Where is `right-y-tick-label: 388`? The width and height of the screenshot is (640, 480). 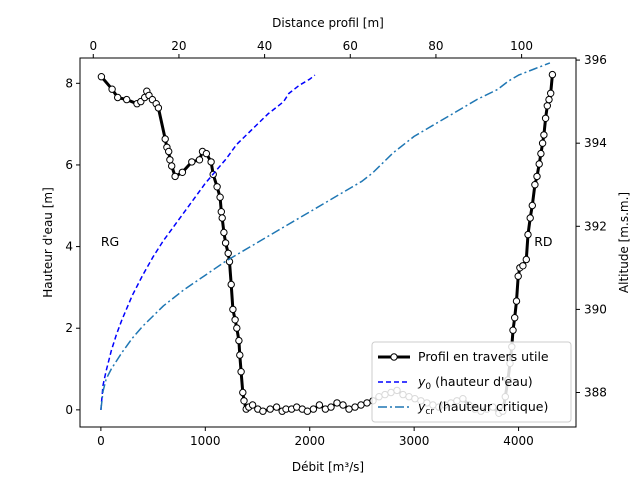 right-y-tick-label: 388 is located at coordinates (595, 393).